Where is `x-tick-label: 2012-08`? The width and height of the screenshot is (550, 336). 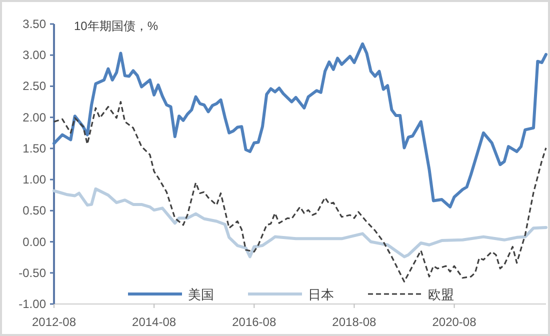
x-tick-label: 2012-08 is located at coordinates (54, 322).